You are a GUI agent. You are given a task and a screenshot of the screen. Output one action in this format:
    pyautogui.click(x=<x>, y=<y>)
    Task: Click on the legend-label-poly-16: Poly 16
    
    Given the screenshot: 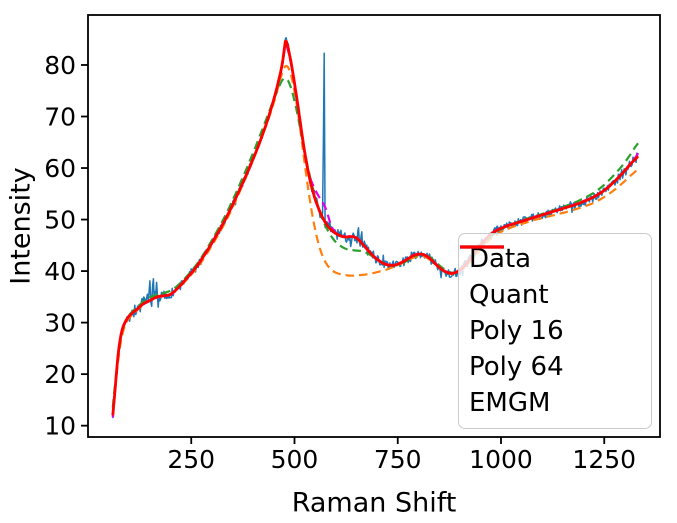 What is the action you would take?
    pyautogui.click(x=516, y=331)
    